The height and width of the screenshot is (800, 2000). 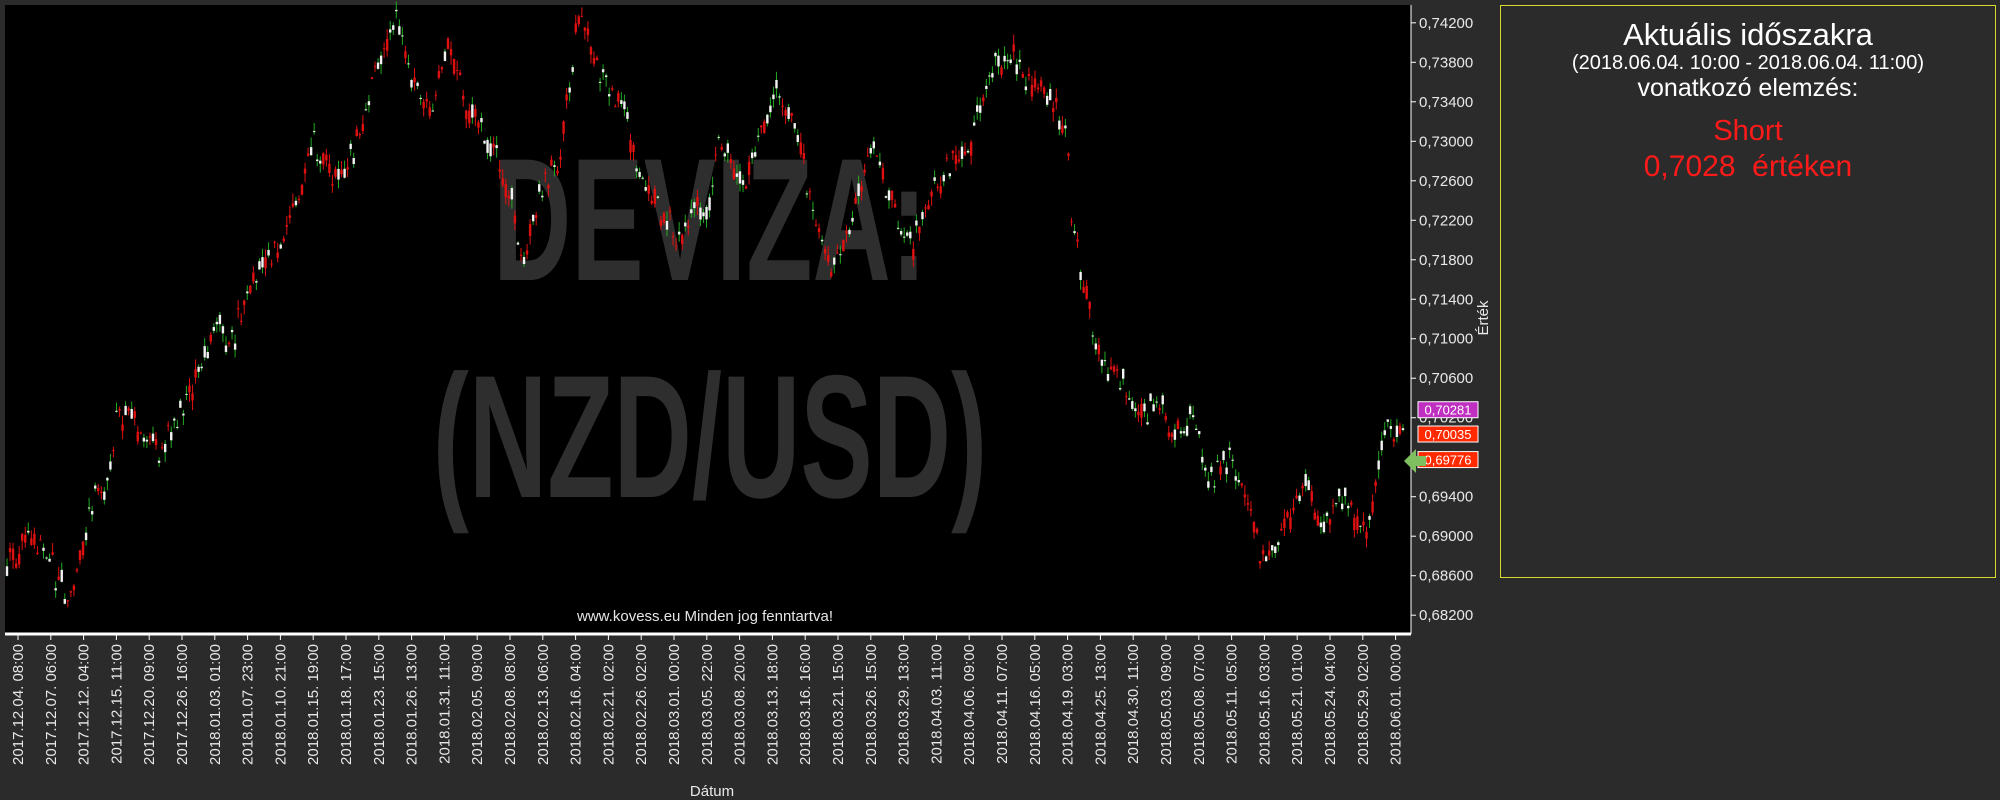 I want to click on x-tick-label: 2017.12.26. 16:00, so click(x=182, y=704).